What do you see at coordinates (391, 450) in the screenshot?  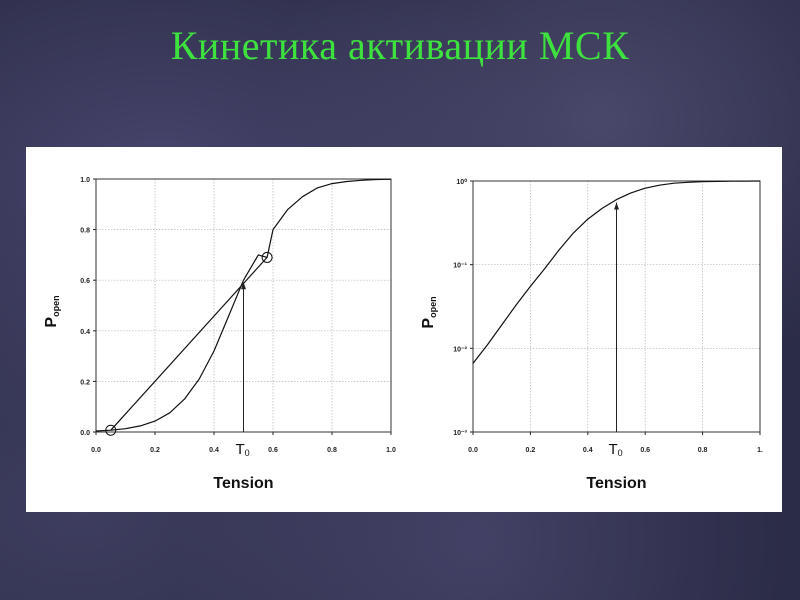 I see `x-tick-label: 1.0` at bounding box center [391, 450].